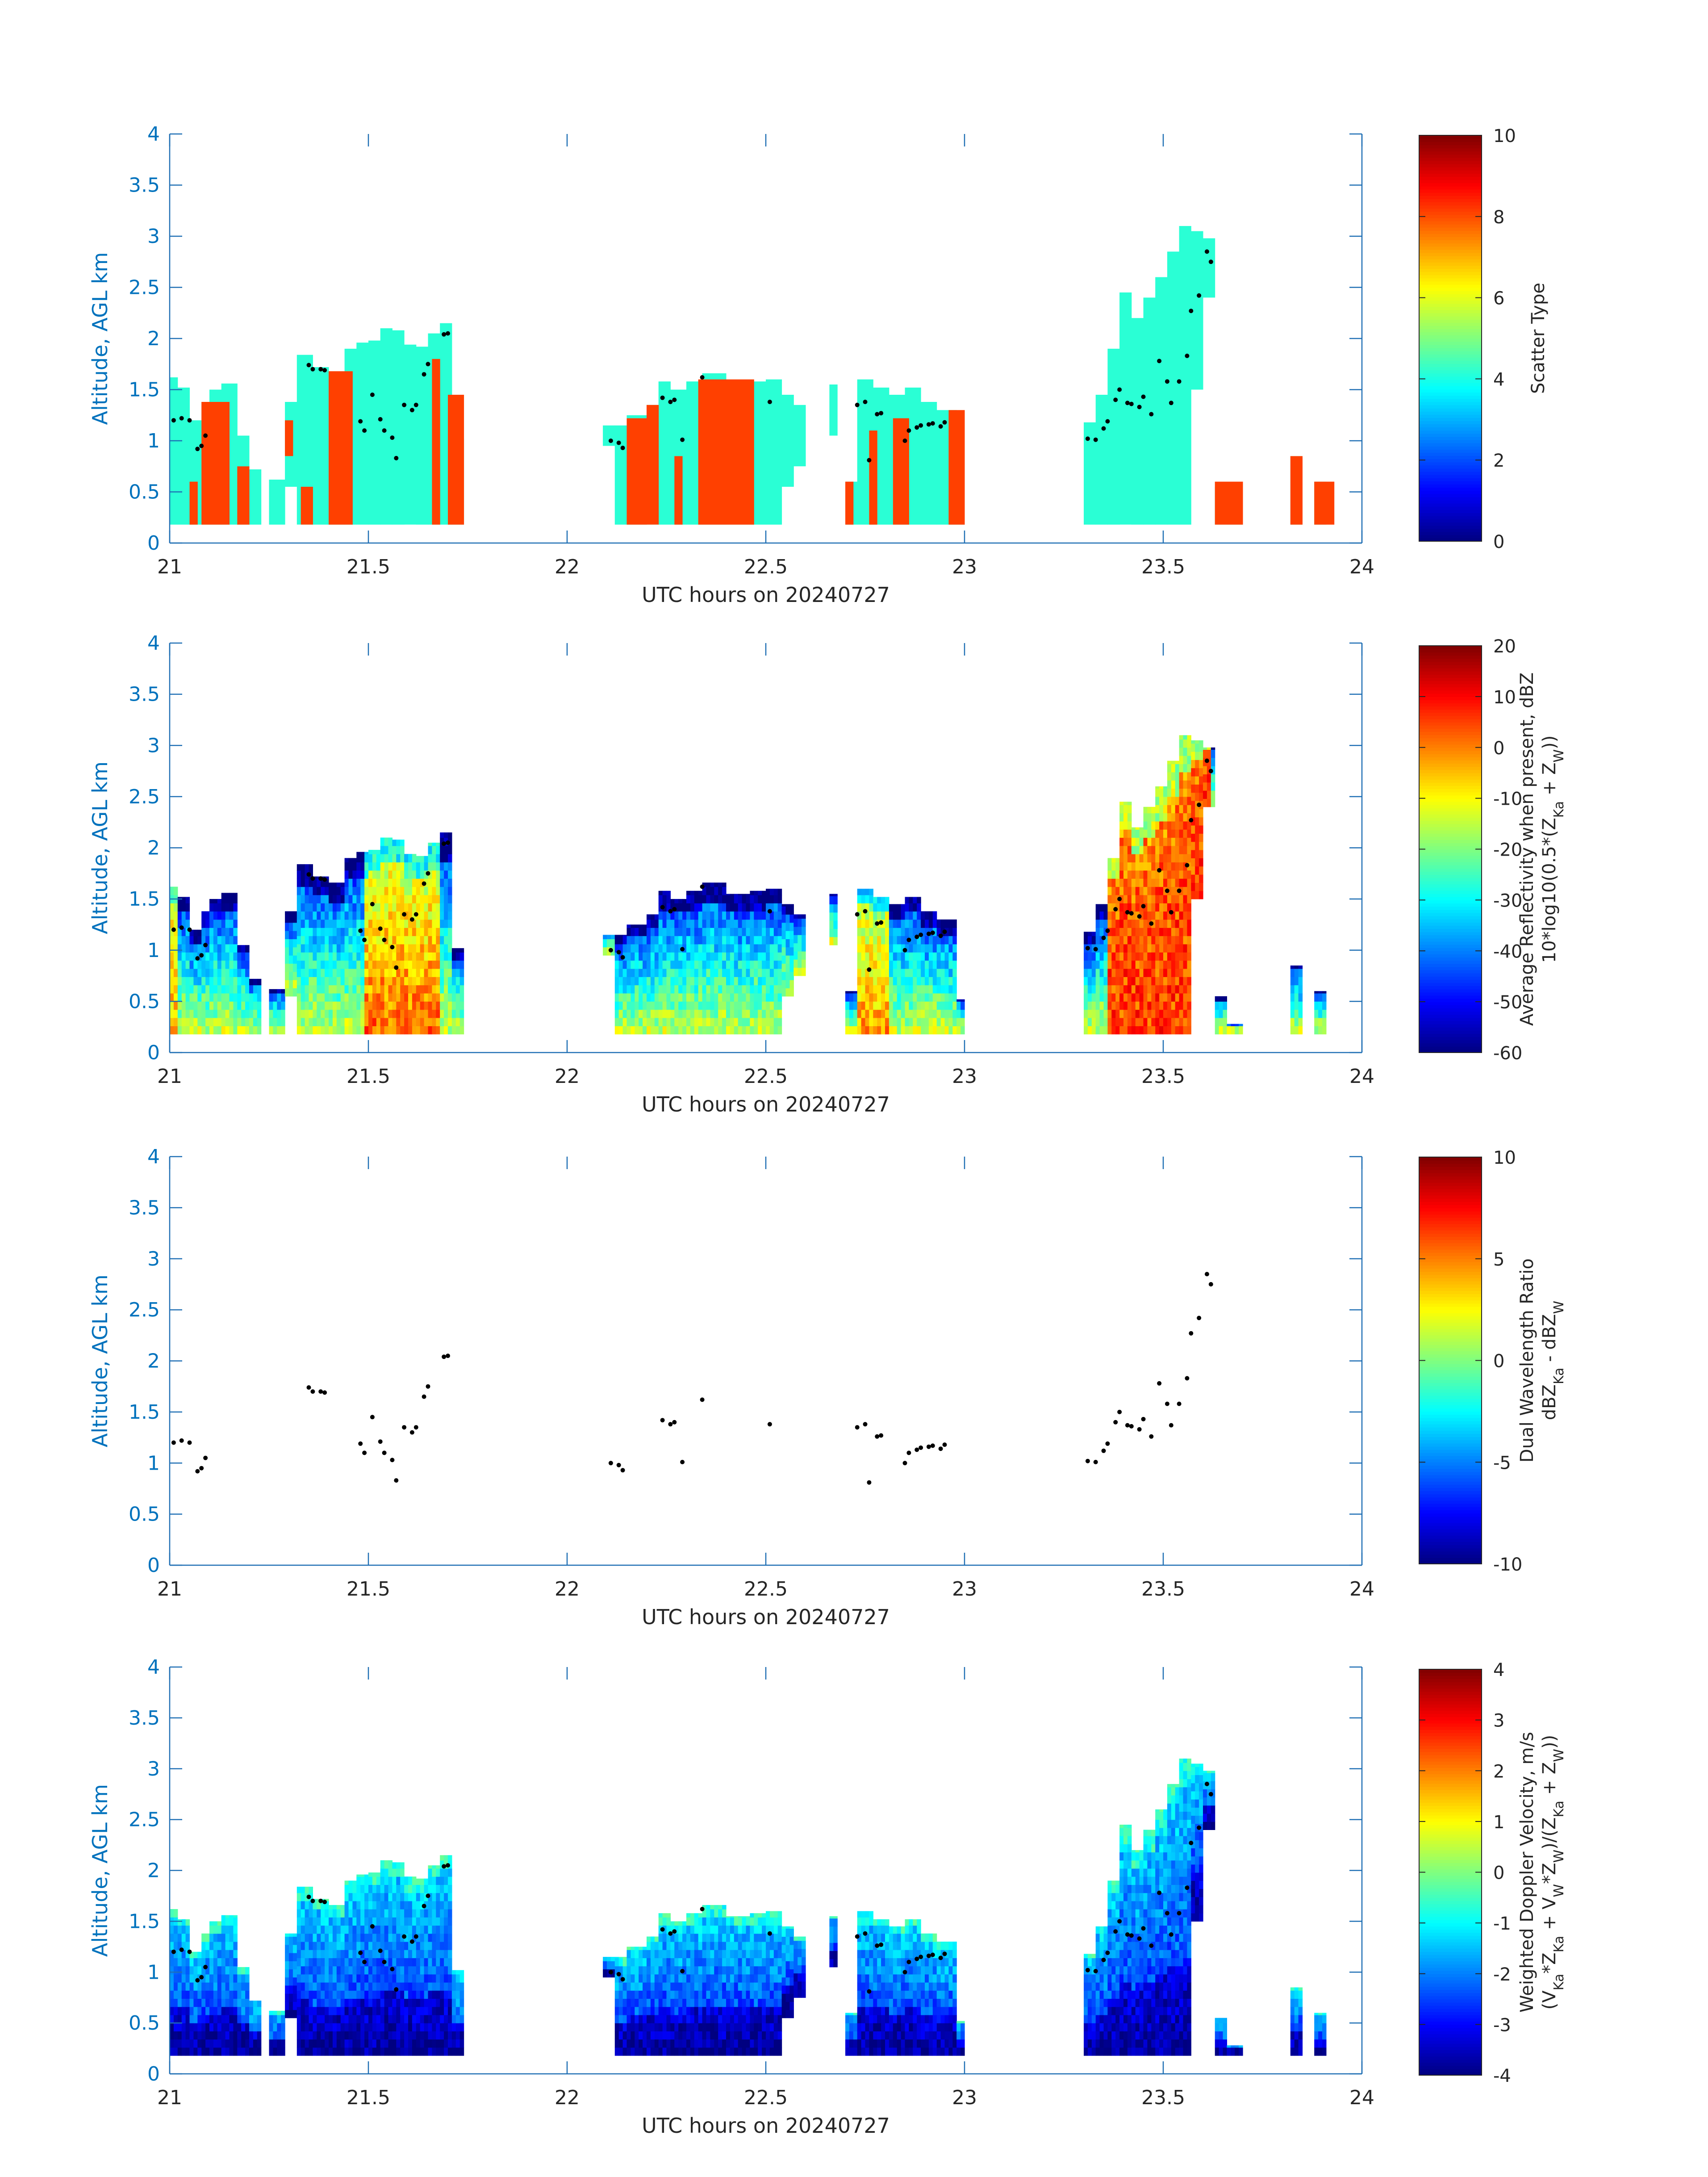 Image resolution: width=1708 pixels, height=2177 pixels. What do you see at coordinates (567, 567) in the screenshot?
I see `x-tick-label: 22` at bounding box center [567, 567].